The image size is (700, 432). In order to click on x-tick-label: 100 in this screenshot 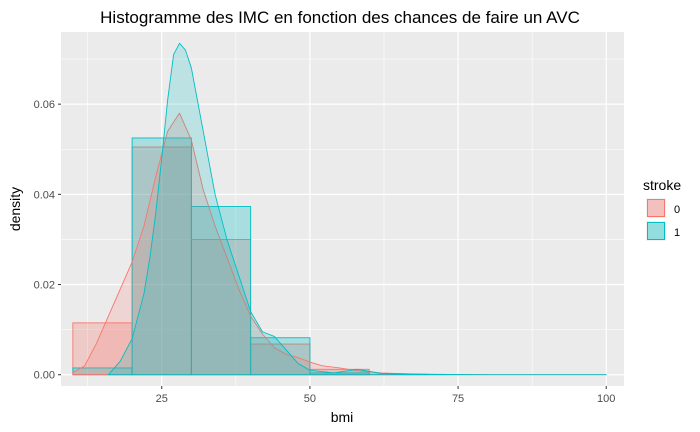, I will do `click(606, 399)`.